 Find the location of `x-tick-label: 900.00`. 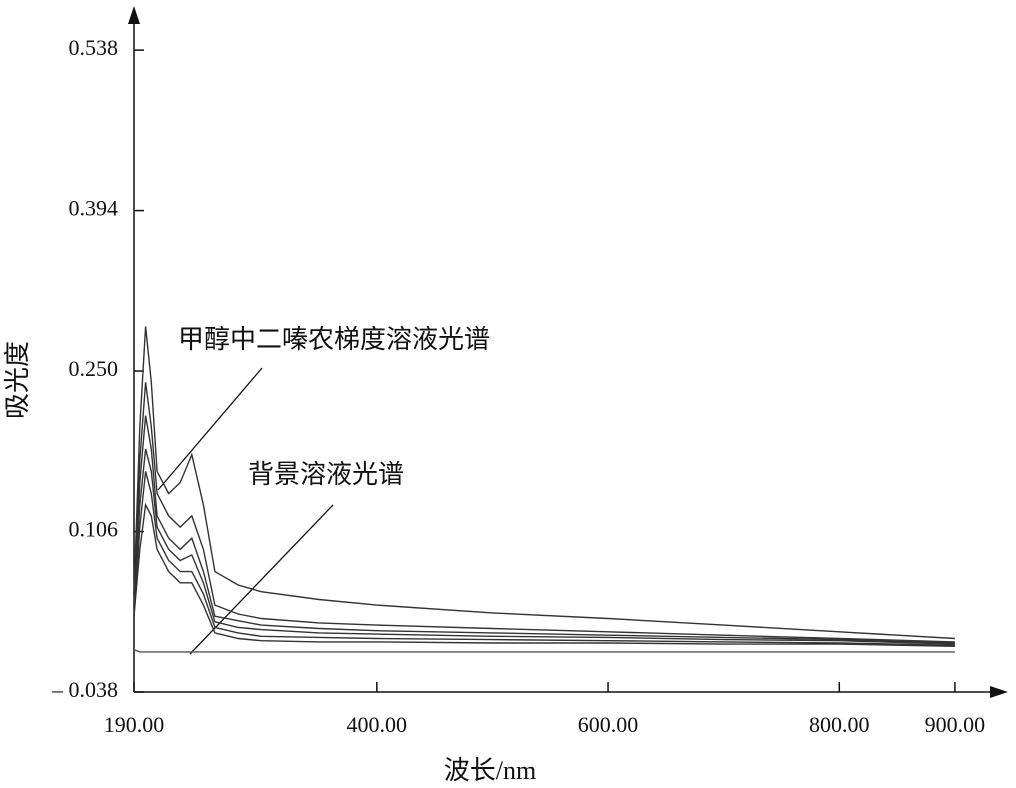

x-tick-label: 900.00 is located at coordinates (955, 724).